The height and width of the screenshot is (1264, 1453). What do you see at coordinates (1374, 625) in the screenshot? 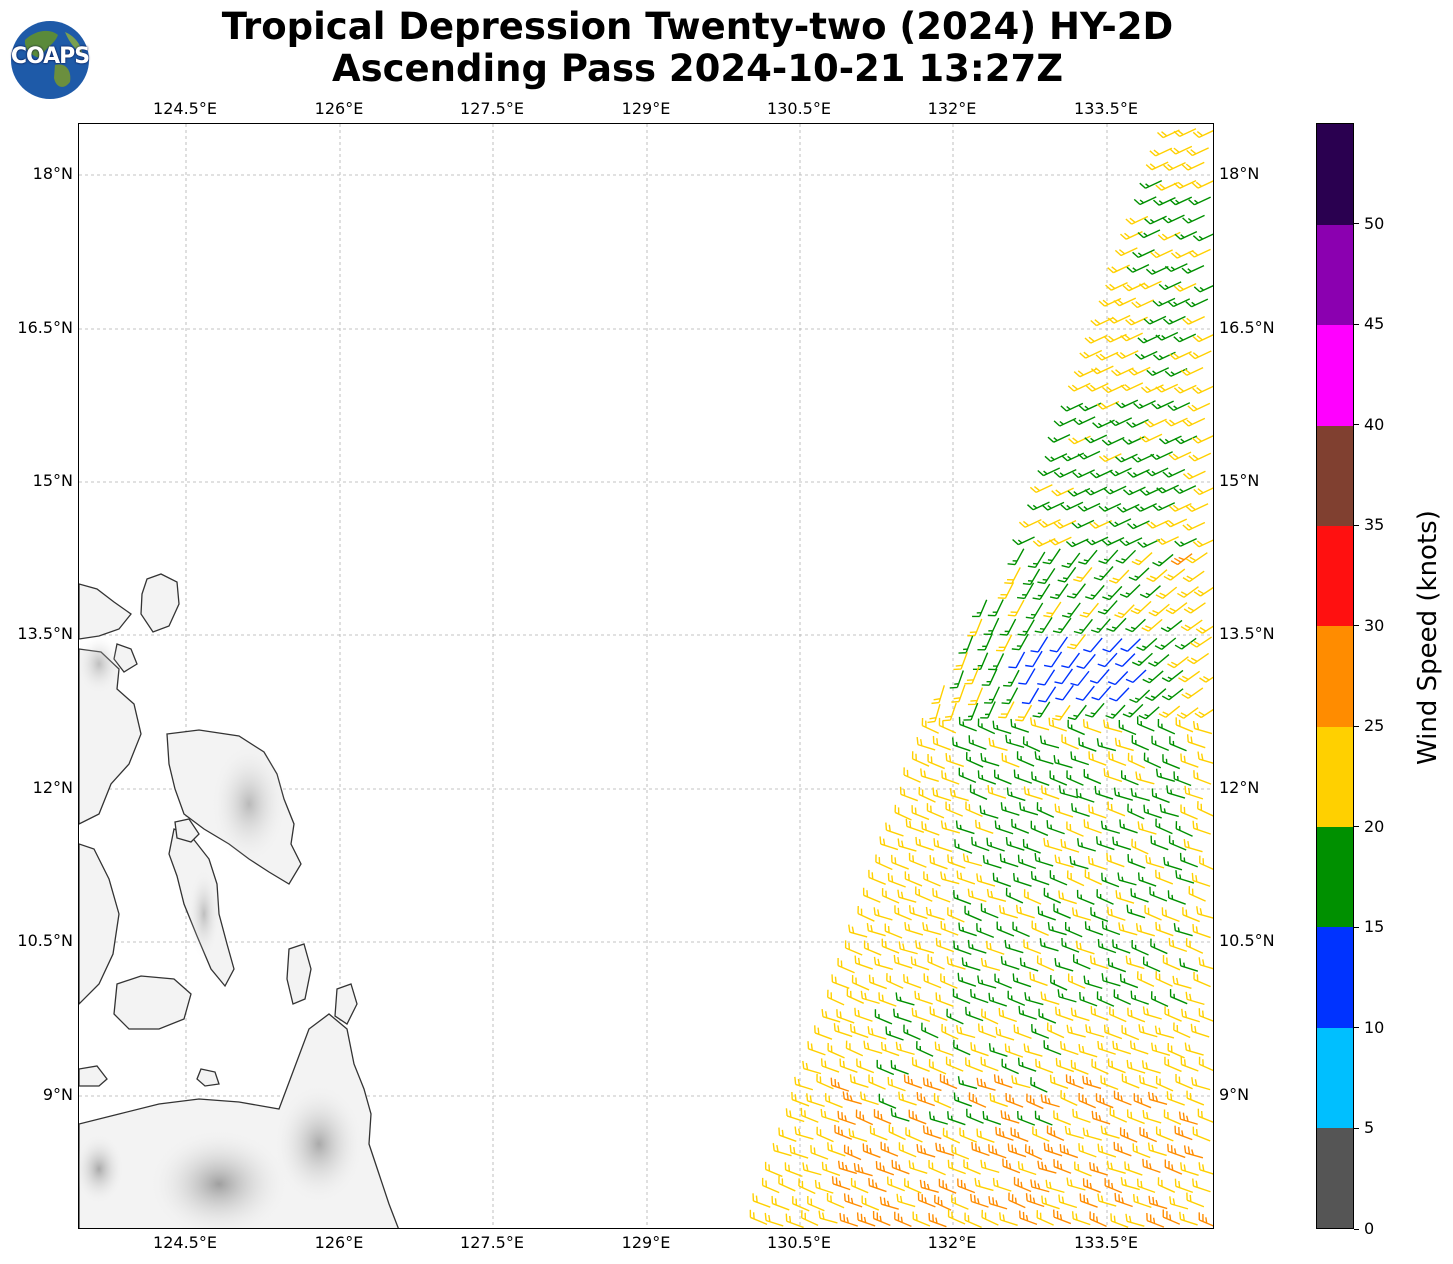
I see `colorbar-tick-label: 30` at bounding box center [1374, 625].